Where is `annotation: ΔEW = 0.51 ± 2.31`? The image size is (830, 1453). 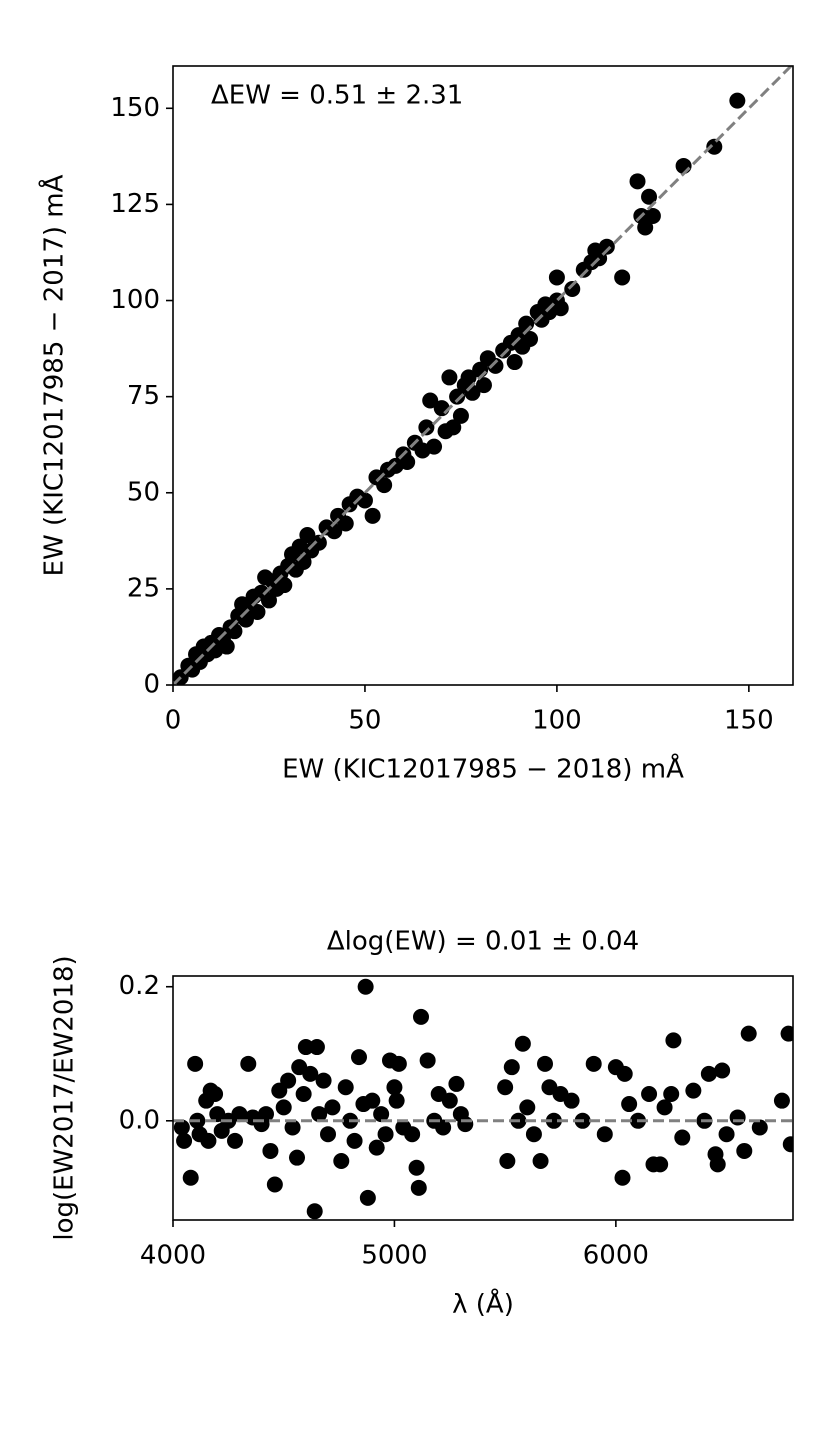 annotation: ΔEW = 0.51 ± 2.31 is located at coordinates (337, 96).